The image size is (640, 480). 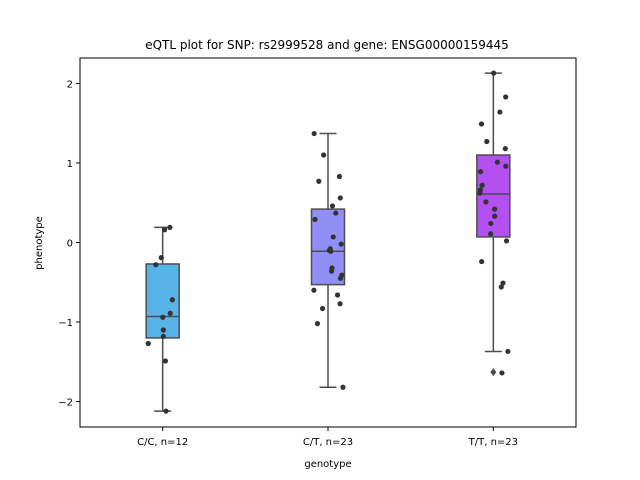 I want to click on y-axis-label: phenotype, so click(x=39, y=243).